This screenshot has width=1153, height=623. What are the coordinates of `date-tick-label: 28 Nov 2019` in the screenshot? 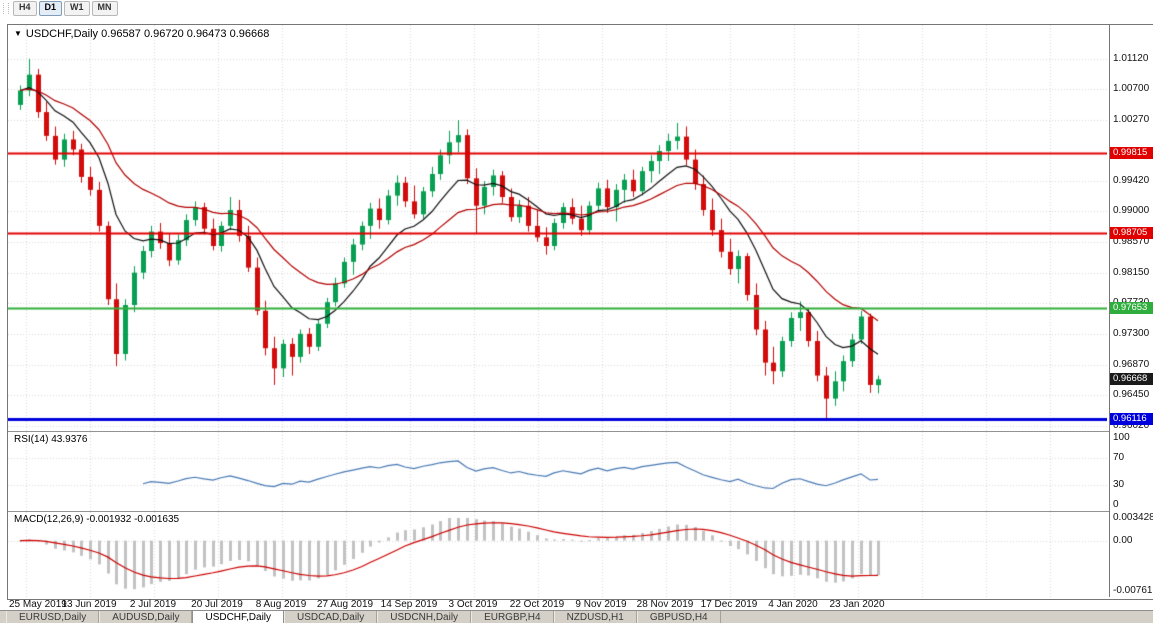 It's located at (665, 604).